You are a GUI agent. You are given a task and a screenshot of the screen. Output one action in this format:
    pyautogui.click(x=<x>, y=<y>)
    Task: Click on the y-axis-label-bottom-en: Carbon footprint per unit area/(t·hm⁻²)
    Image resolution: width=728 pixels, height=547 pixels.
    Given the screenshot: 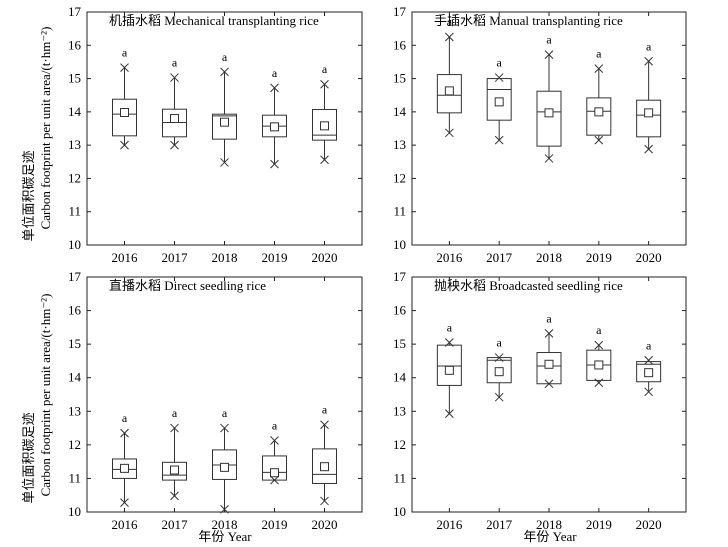 What is the action you would take?
    pyautogui.click(x=45, y=395)
    